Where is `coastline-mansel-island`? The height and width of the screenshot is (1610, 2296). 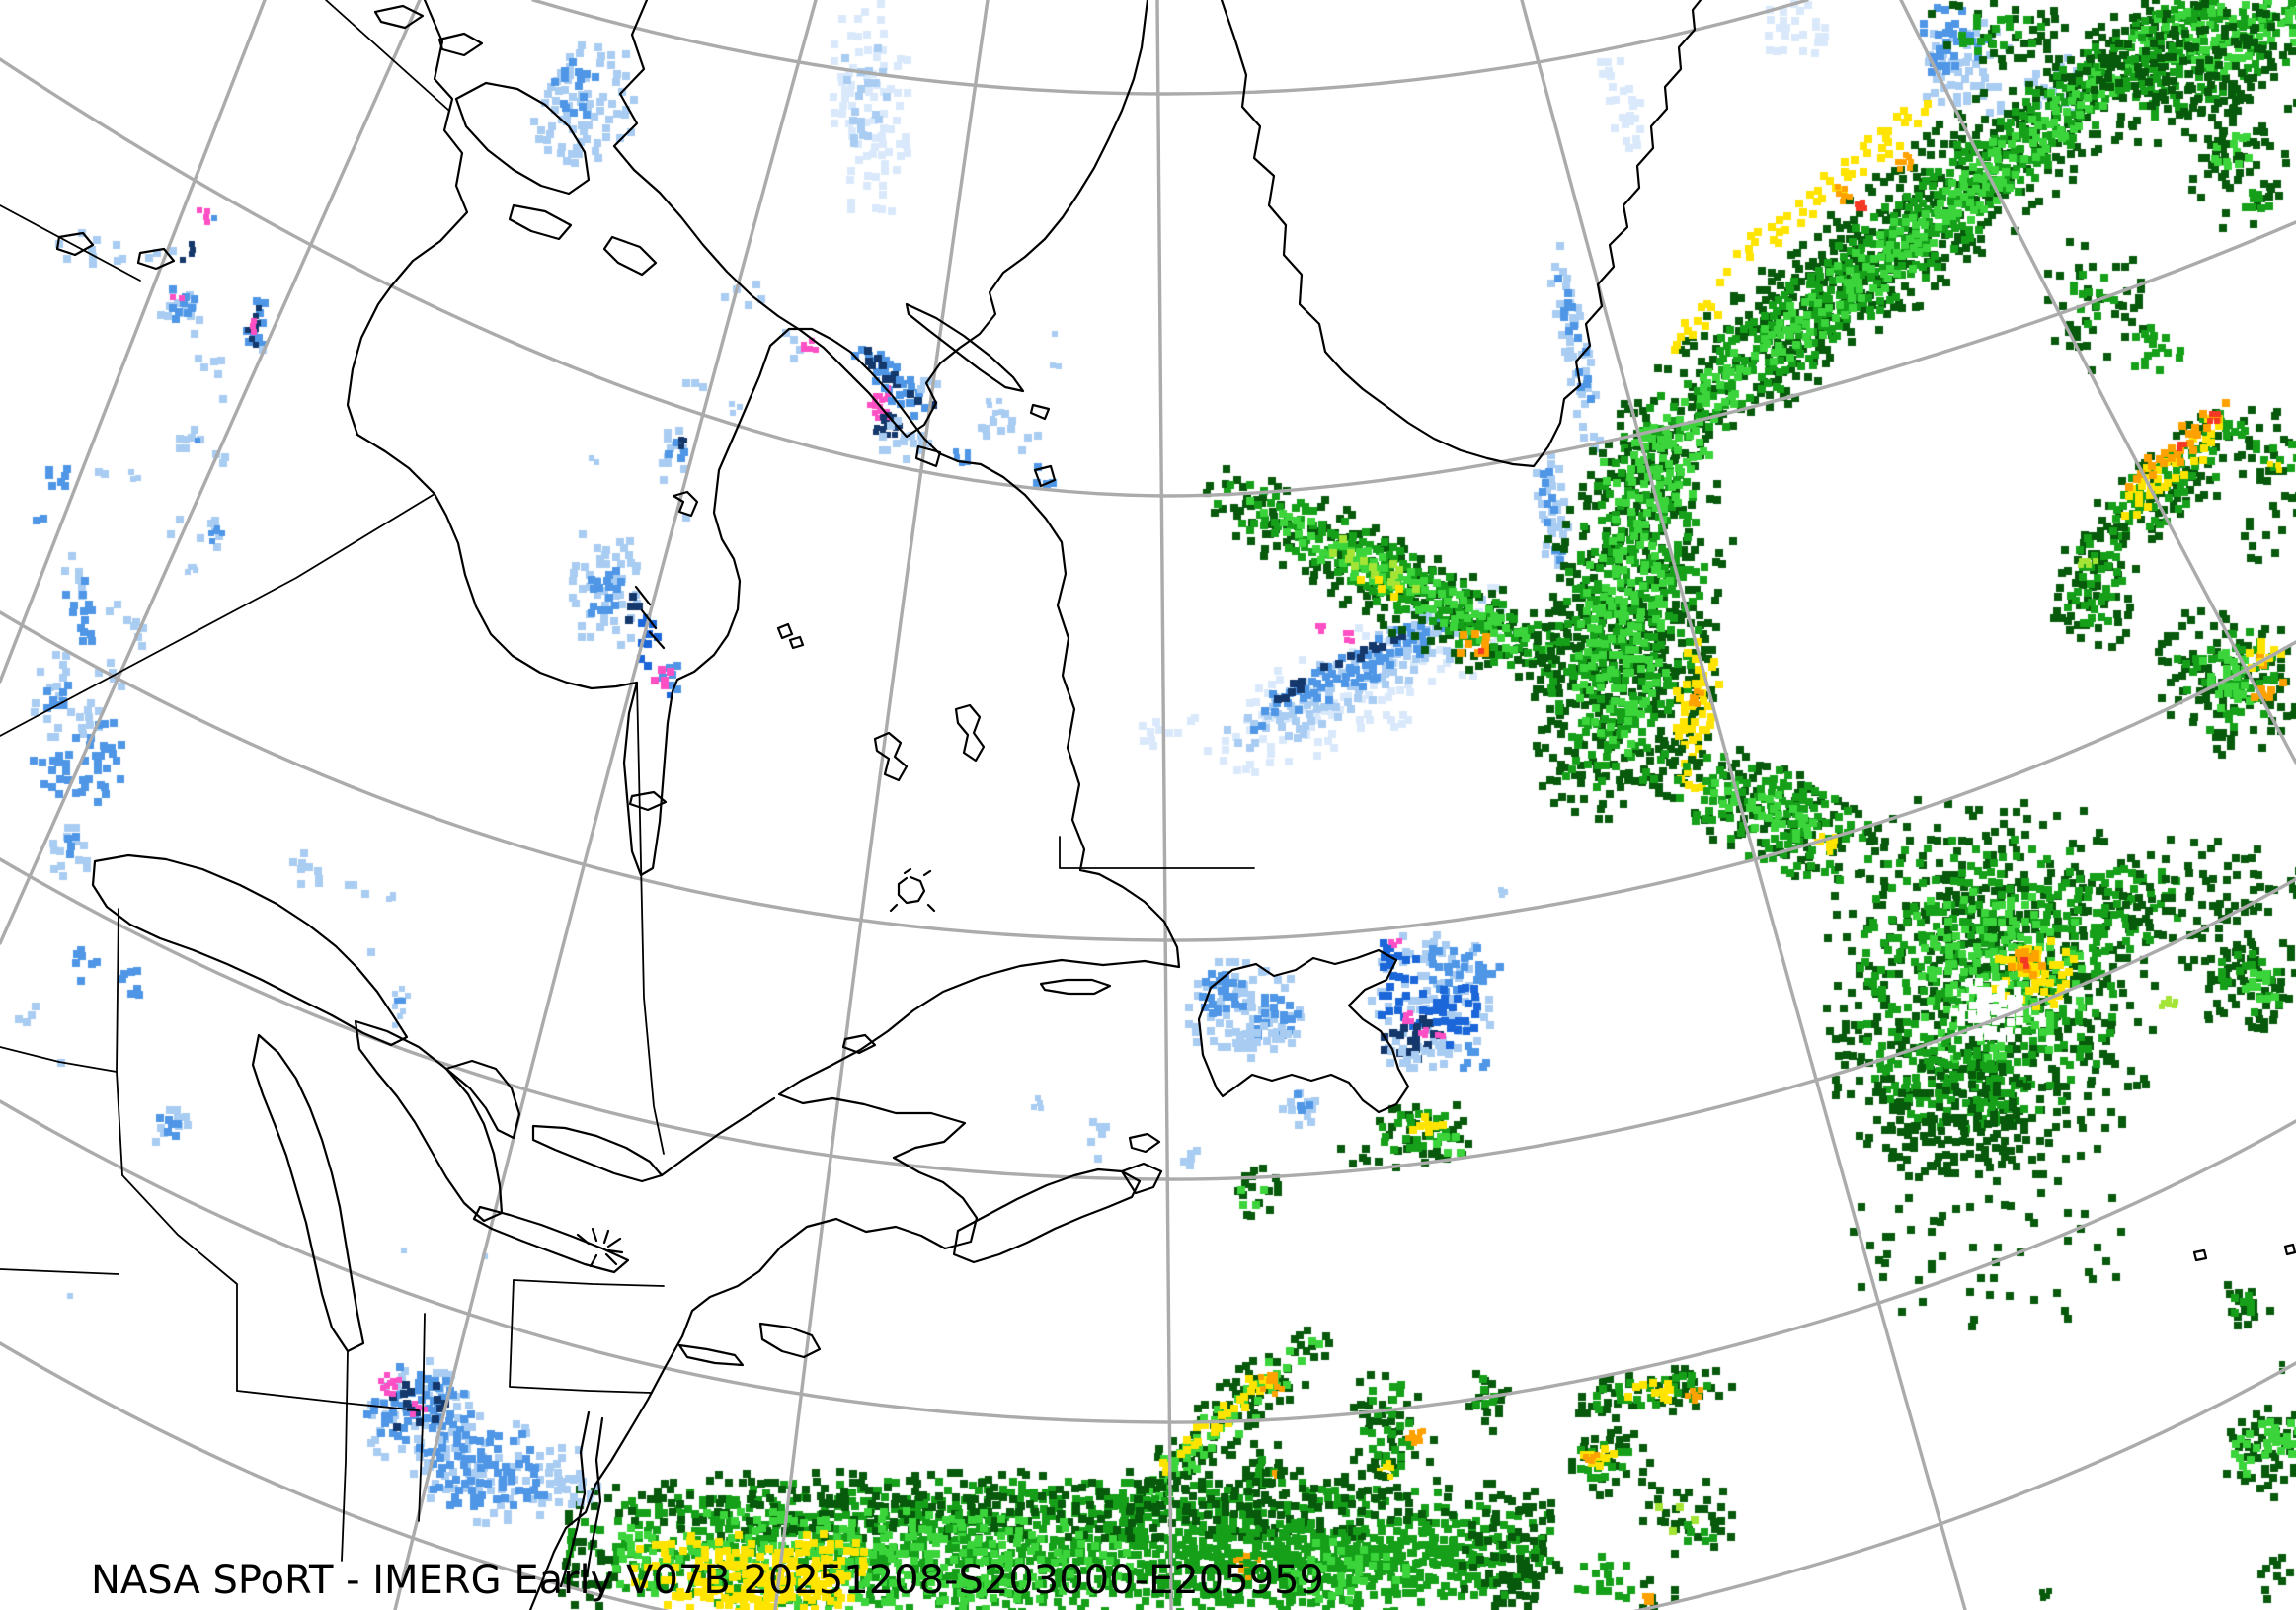 coastline-mansel-island is located at coordinates (630, 256).